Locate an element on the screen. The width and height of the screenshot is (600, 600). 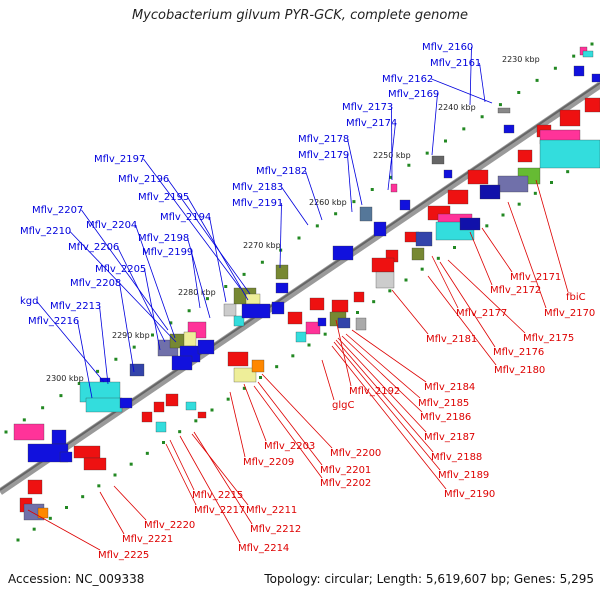
gene-label: Mflv_2195 is located at coordinates (163, 197).